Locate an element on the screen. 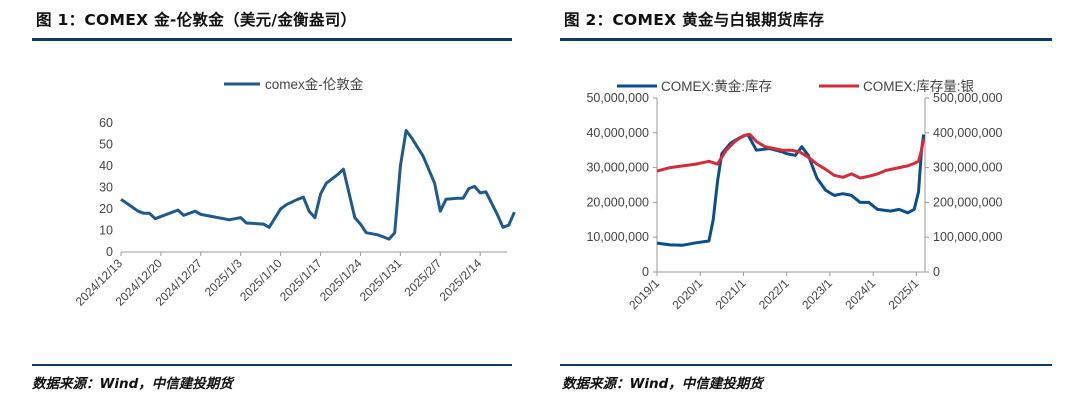 This screenshot has width=1080, height=401. figure-2-bottom-rule is located at coordinates (806, 365).